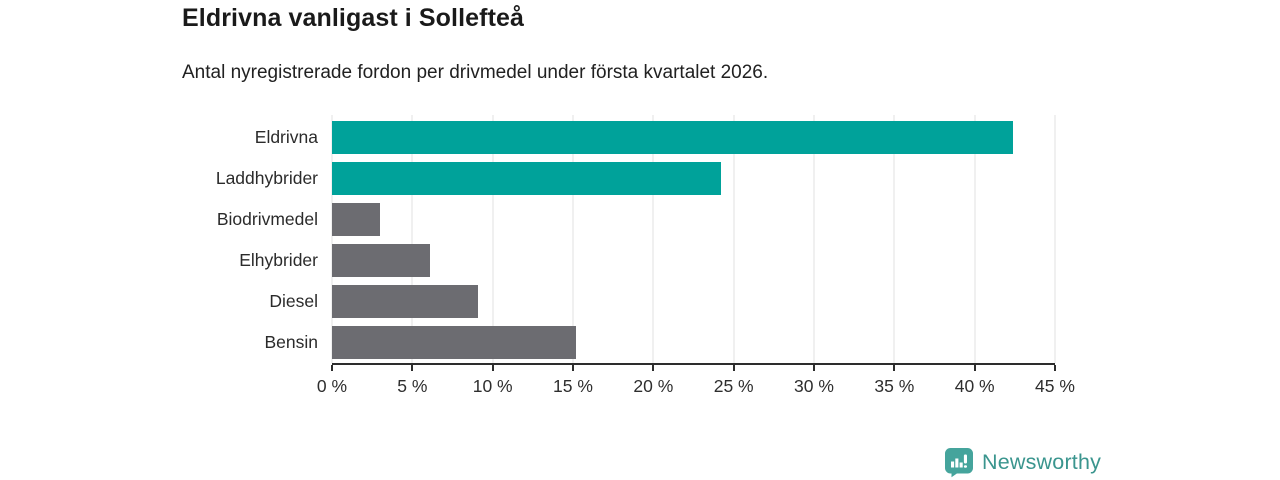  Describe the element at coordinates (332, 386) in the screenshot. I see `x-tick-label-0: 0 %` at that location.